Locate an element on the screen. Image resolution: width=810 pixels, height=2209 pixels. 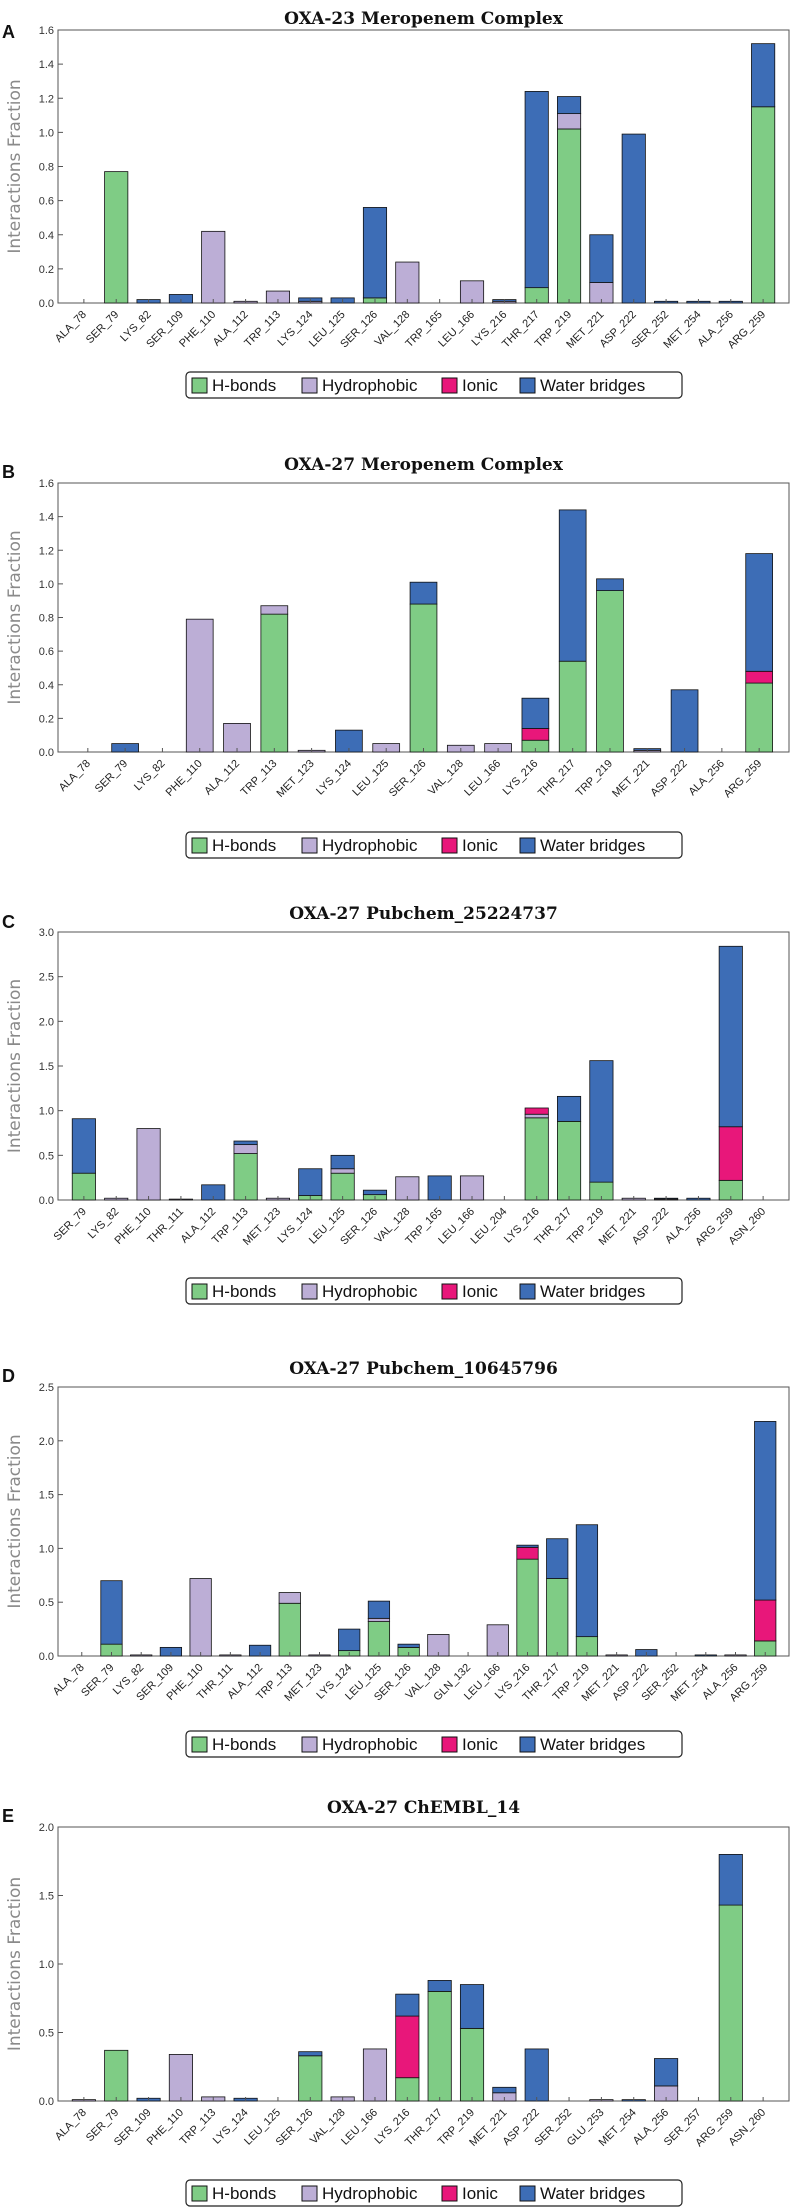
x-tick-label: MET_221 is located at coordinates (631, 779).